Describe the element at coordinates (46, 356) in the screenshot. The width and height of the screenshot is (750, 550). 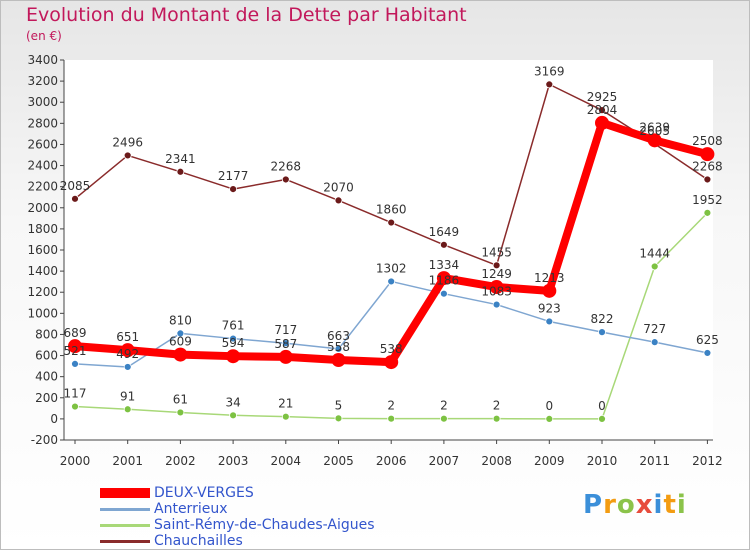
I see `y-tick-label: 600` at that location.